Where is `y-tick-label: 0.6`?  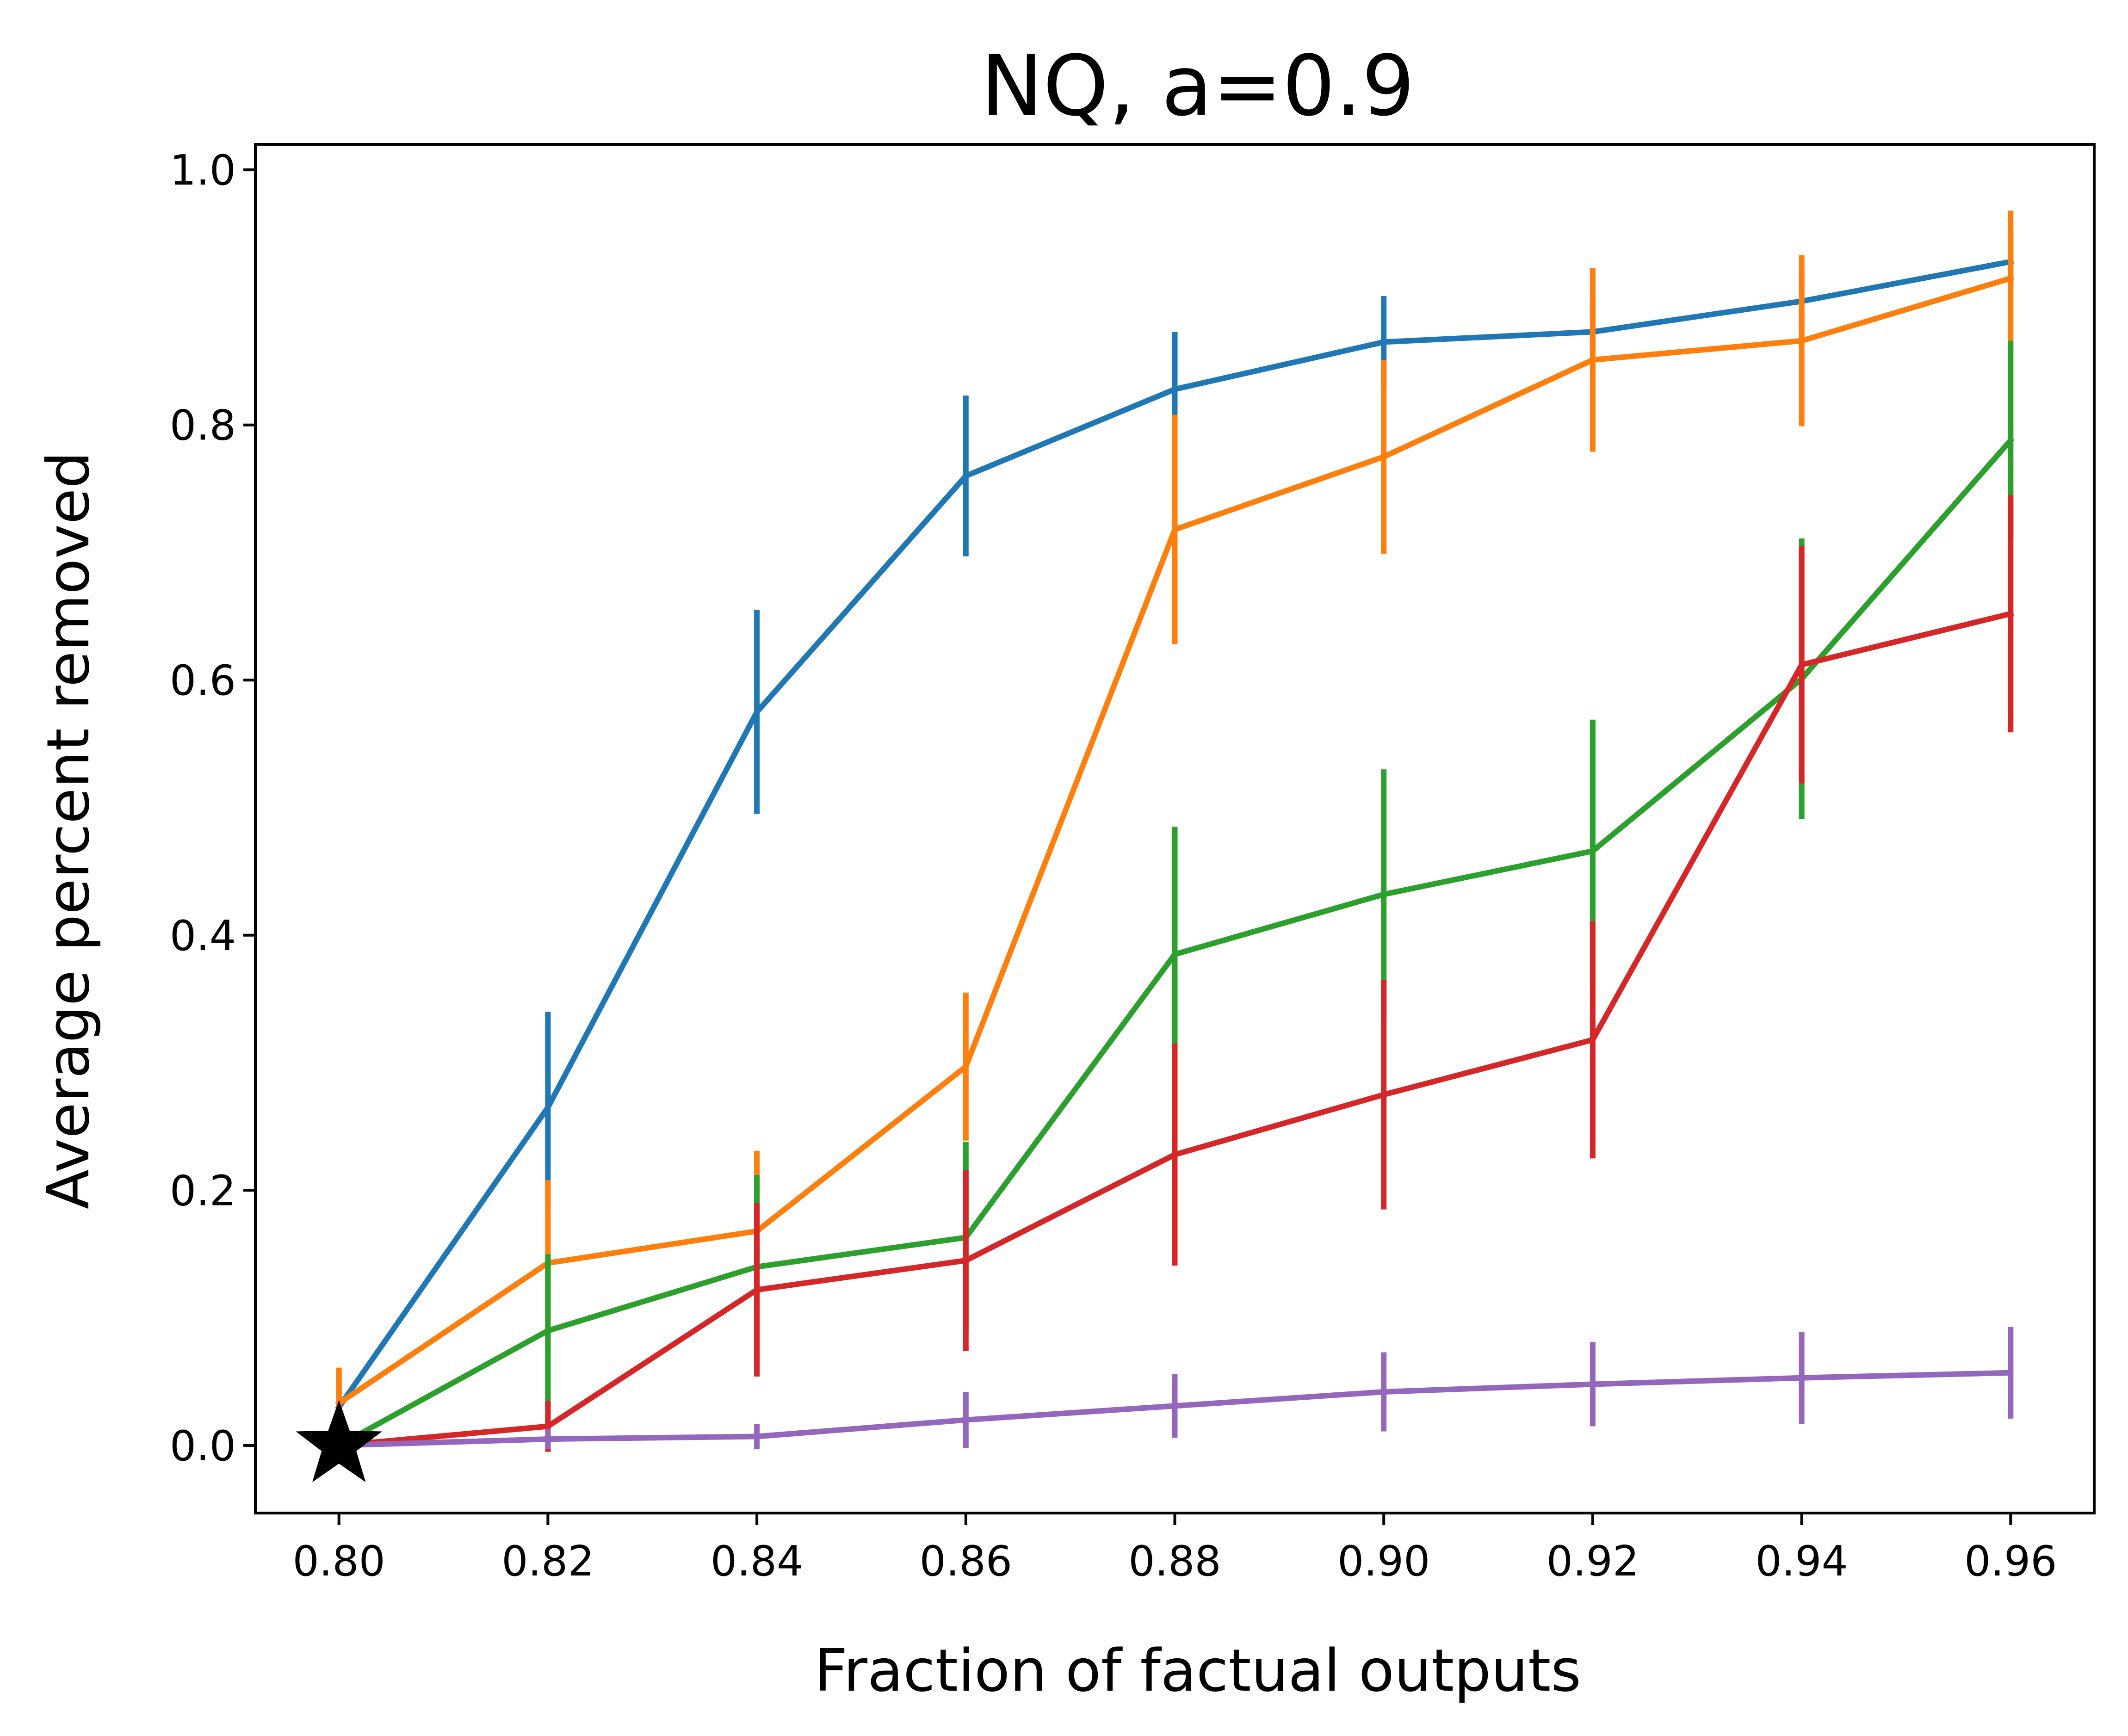
y-tick-label: 0.6 is located at coordinates (203, 680).